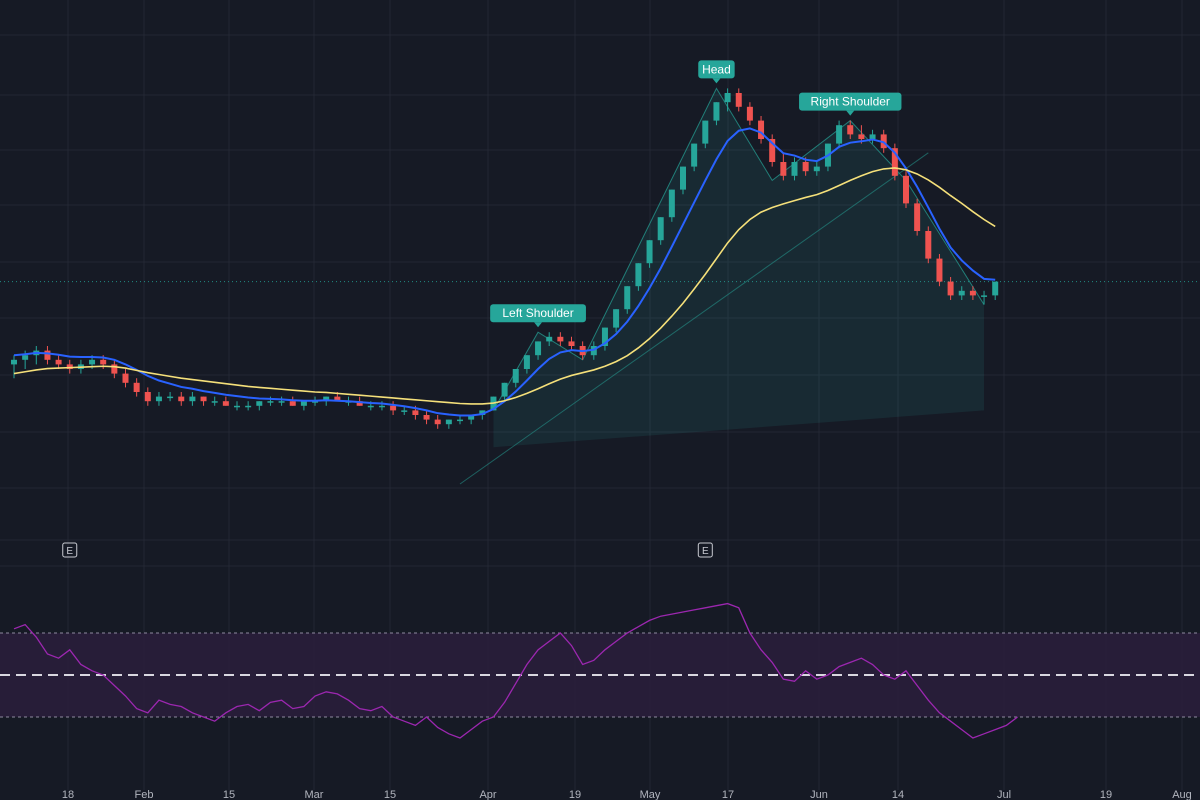 Image resolution: width=1200 pixels, height=800 pixels. I want to click on x-tick-label: 19, so click(575, 794).